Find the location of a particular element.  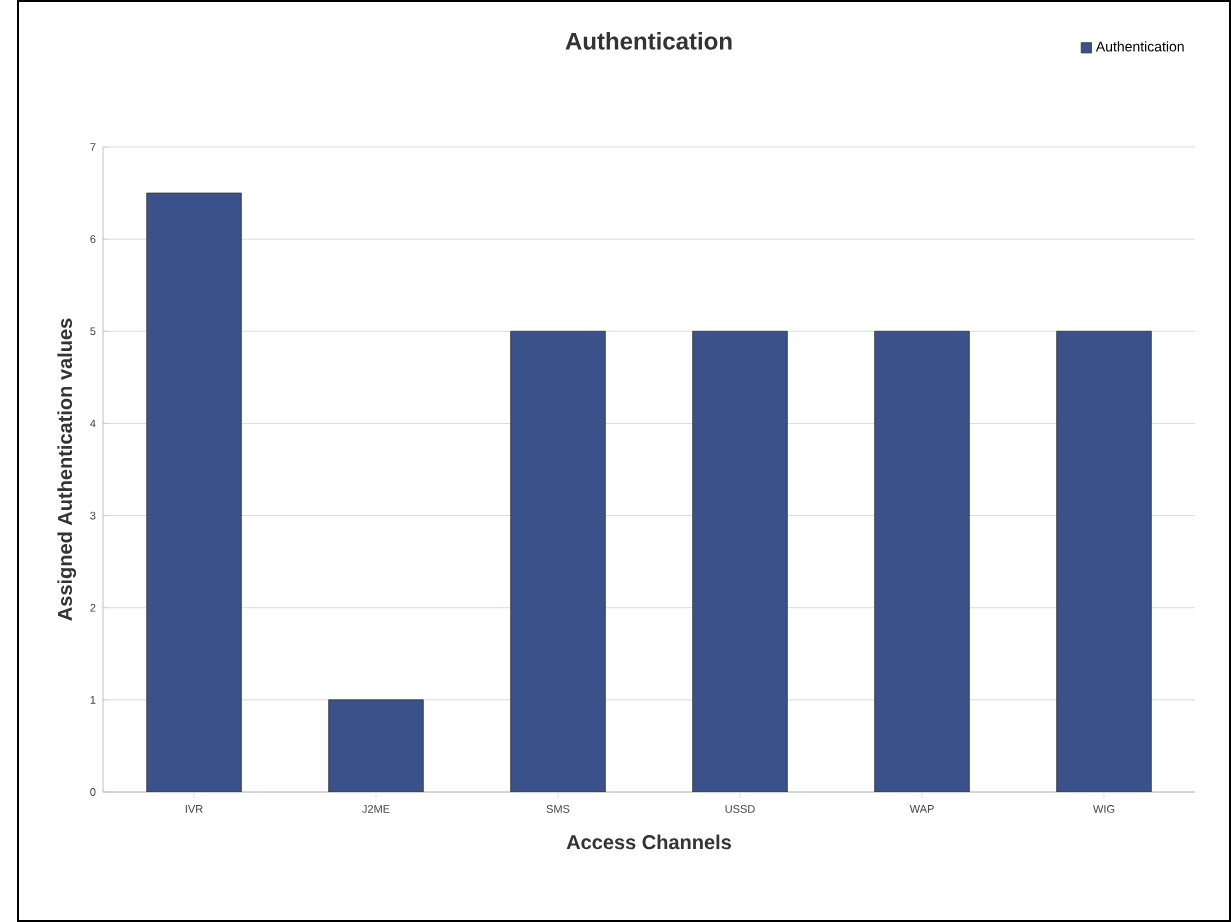

y-tick-label: 6 is located at coordinates (93, 239).